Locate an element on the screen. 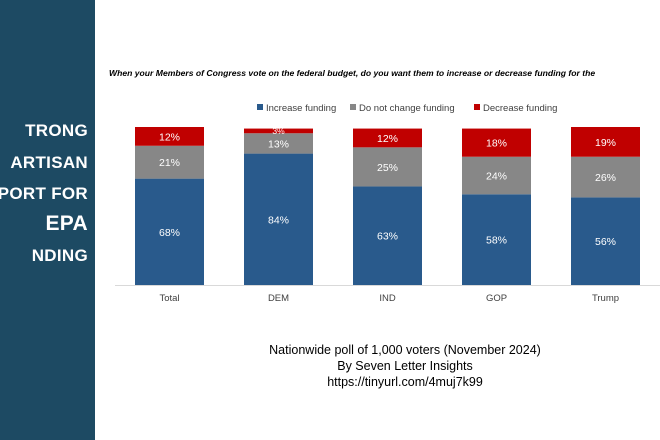 Image resolution: width=660 pixels, height=440 pixels. category-label: IND is located at coordinates (387, 298).